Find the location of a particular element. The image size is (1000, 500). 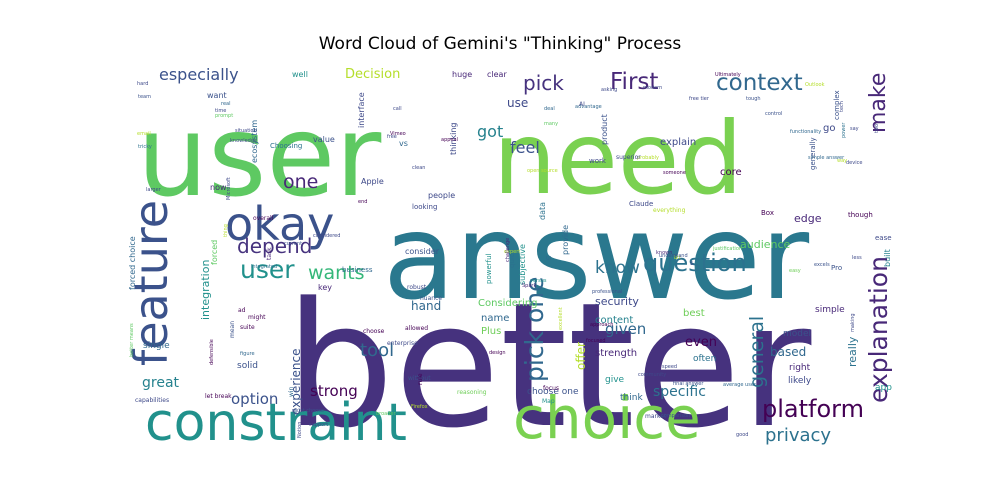

word-decision-32: Decision is located at coordinates (372, 74).